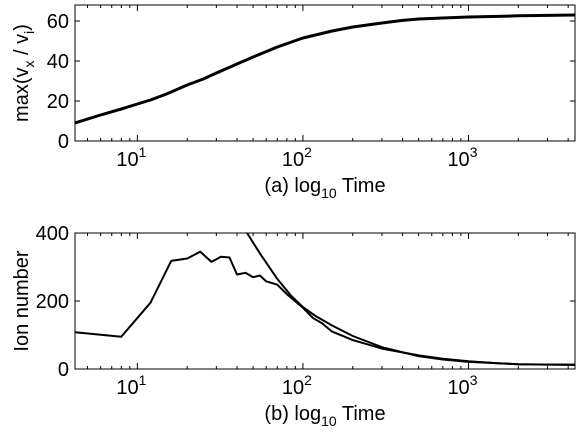 This screenshot has height=441, width=581. What do you see at coordinates (58, 102) in the screenshot?
I see `y-tick-label: 20` at bounding box center [58, 102].